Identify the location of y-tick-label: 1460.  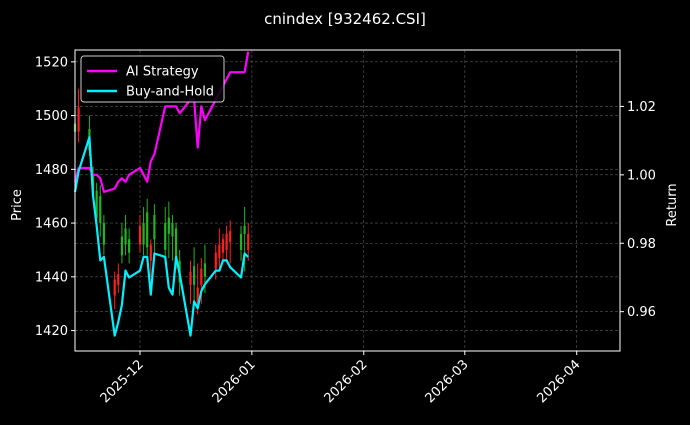
(51, 224).